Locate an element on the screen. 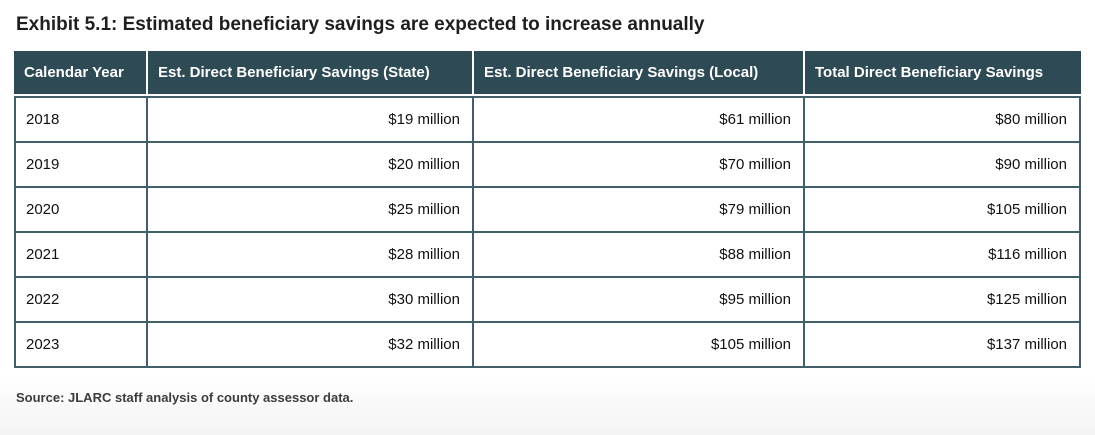 The image size is (1095, 435). column-header: Total Direct Beneficiary Savings is located at coordinates (942, 73).